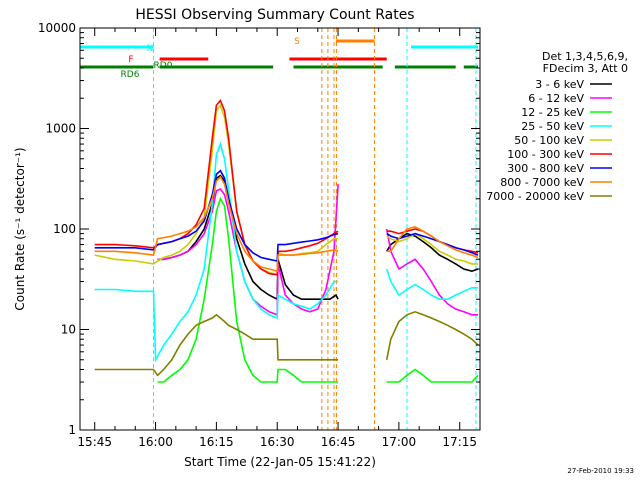 The image size is (640, 480). What do you see at coordinates (600, 471) in the screenshot?
I see `footer-date: 27-Feb-2010 19:33` at bounding box center [600, 471].